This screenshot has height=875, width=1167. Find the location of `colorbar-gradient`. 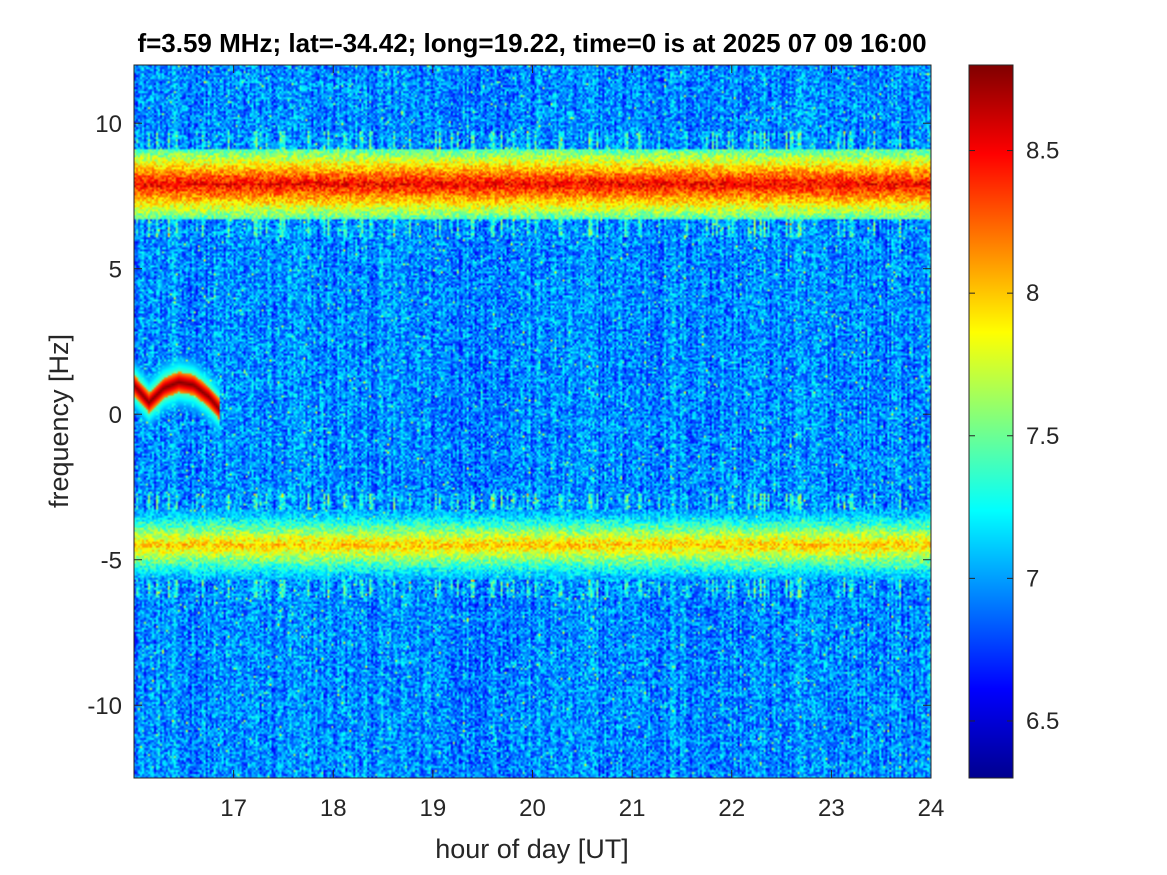

colorbar-gradient is located at coordinates (991, 421).